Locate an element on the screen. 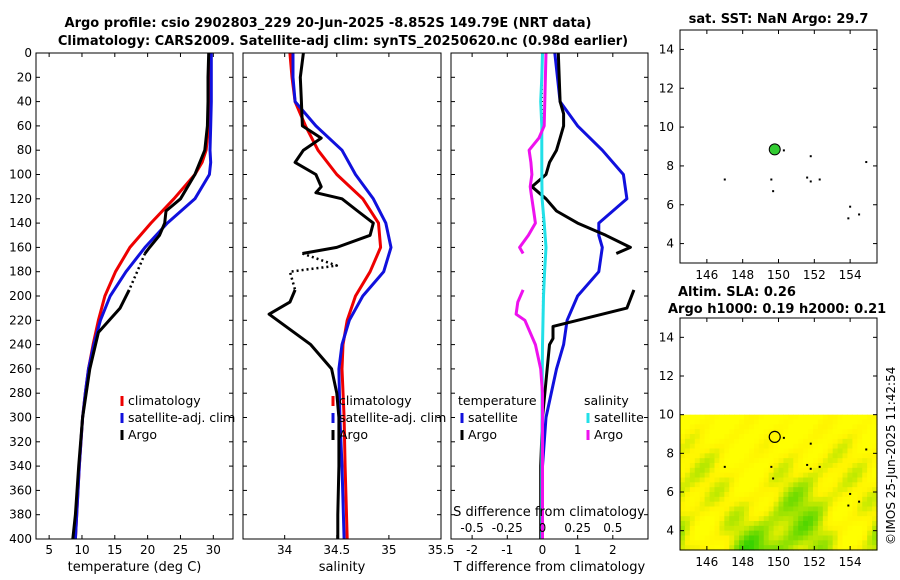 The image size is (900, 580). salinity-series-argo-deep is located at coordinates (304, 414).